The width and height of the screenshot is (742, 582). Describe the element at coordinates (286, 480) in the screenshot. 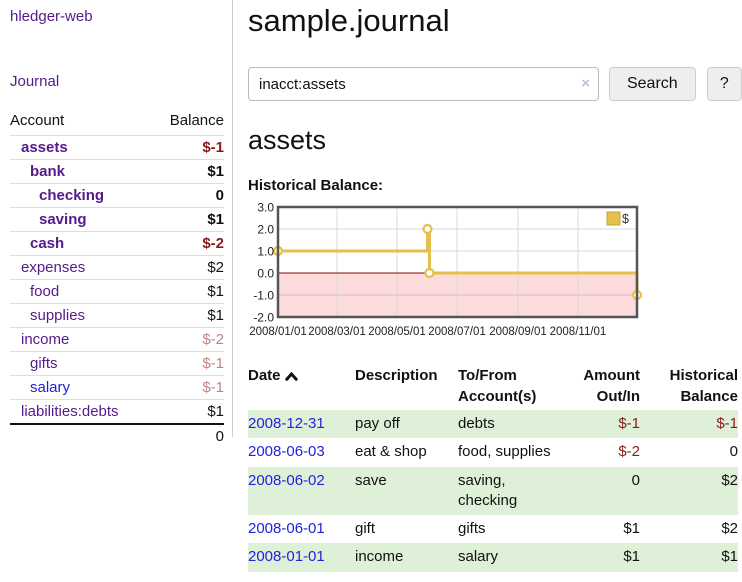

I see `transaction-date-link: 2008-06-02` at that location.